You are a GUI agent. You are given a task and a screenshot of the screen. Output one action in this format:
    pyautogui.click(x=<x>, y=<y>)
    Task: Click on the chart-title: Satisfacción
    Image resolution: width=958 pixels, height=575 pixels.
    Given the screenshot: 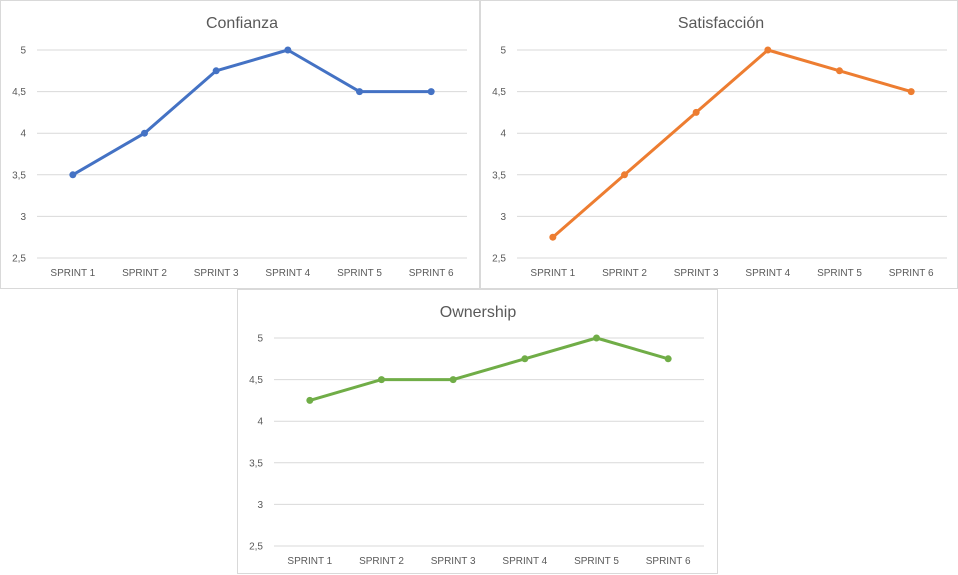 What is the action you would take?
    pyautogui.click(x=721, y=23)
    